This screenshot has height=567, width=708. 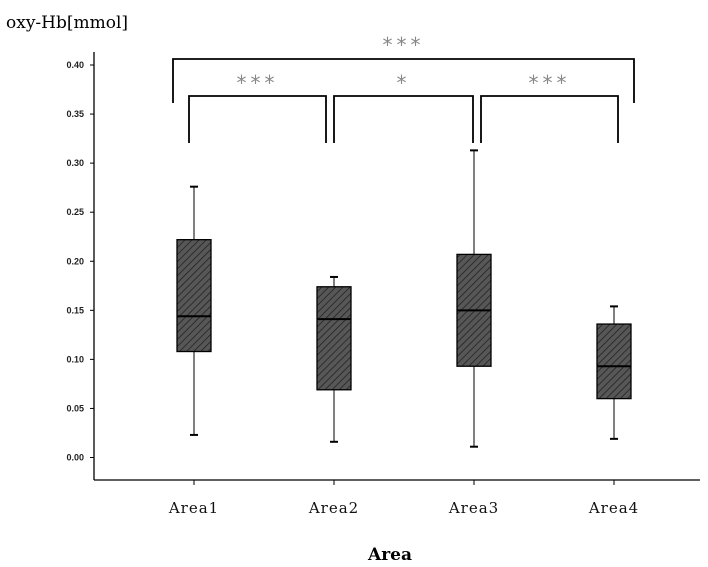 What do you see at coordinates (75, 163) in the screenshot?
I see `y-tick-label: 0.30` at bounding box center [75, 163].